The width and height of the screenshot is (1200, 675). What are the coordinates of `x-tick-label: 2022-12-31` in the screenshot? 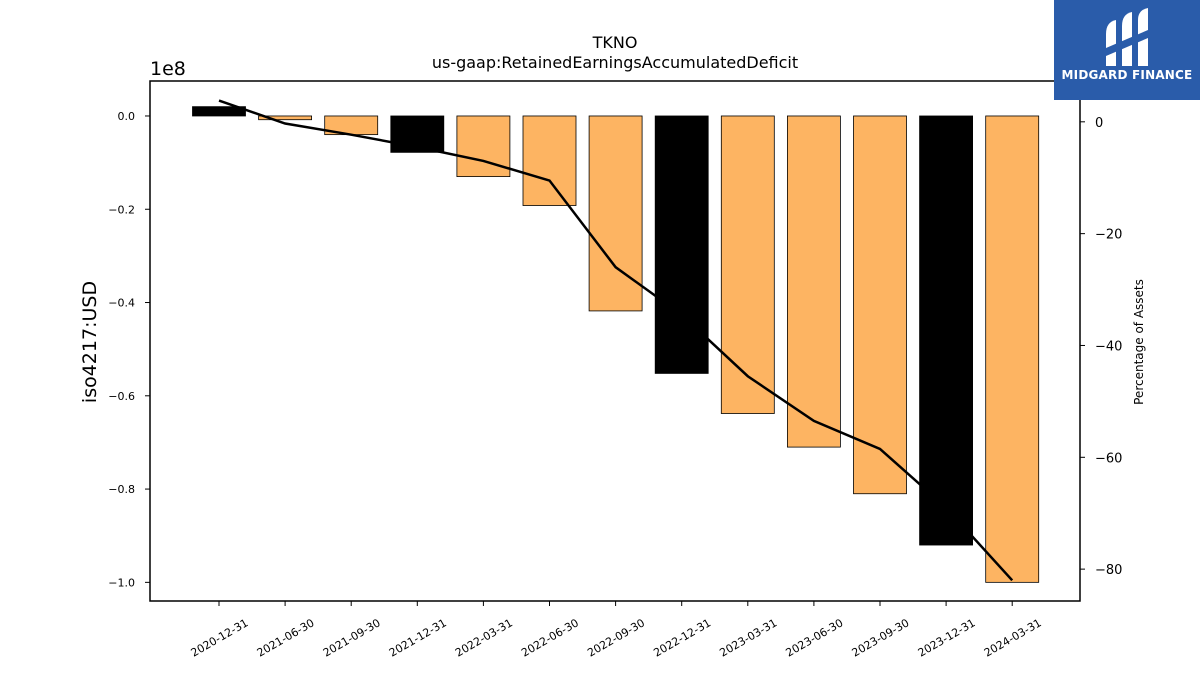 It's located at (682, 637).